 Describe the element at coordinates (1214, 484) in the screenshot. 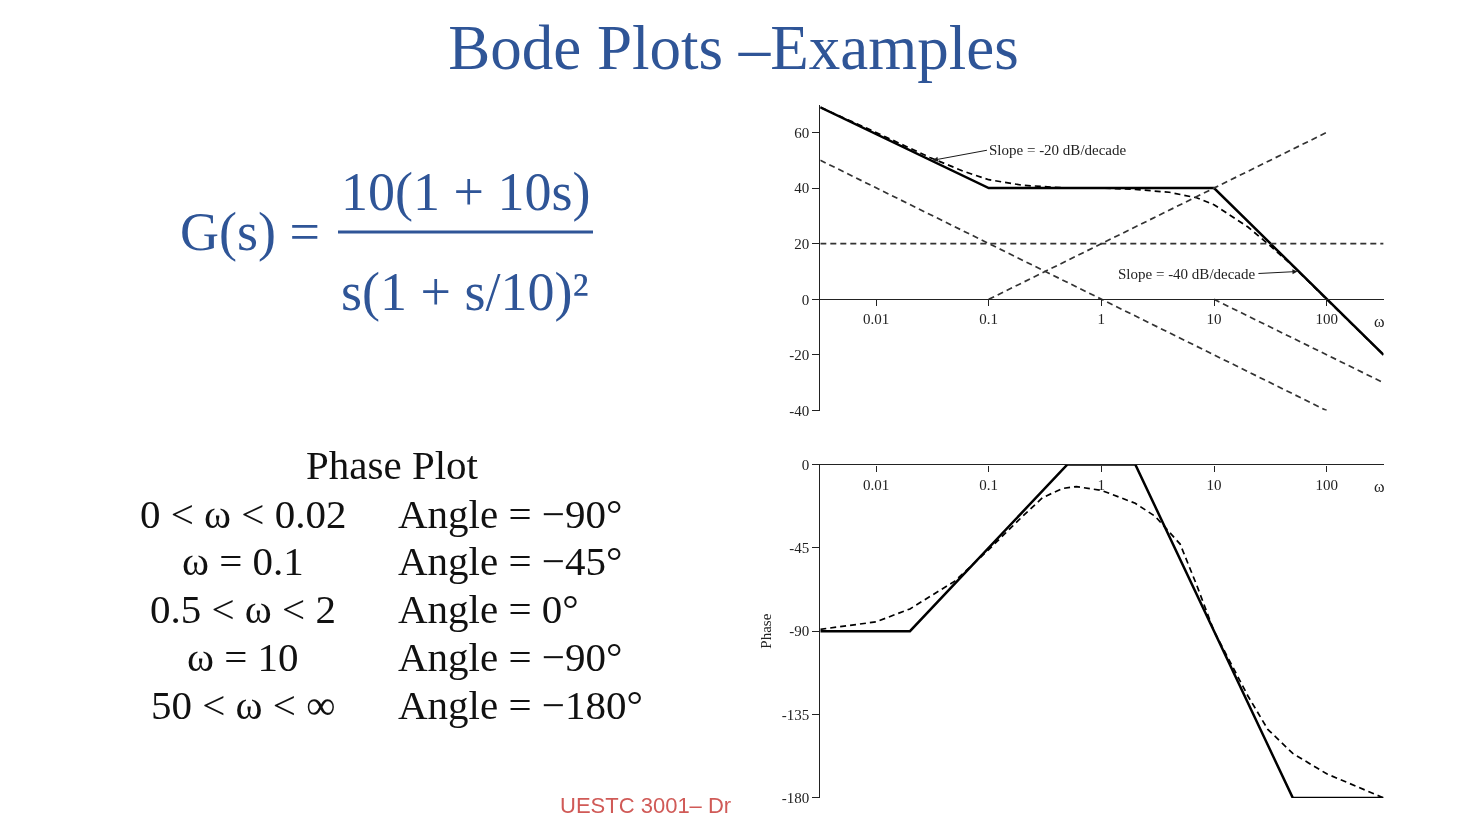

I see `x-tick-label: 10` at that location.